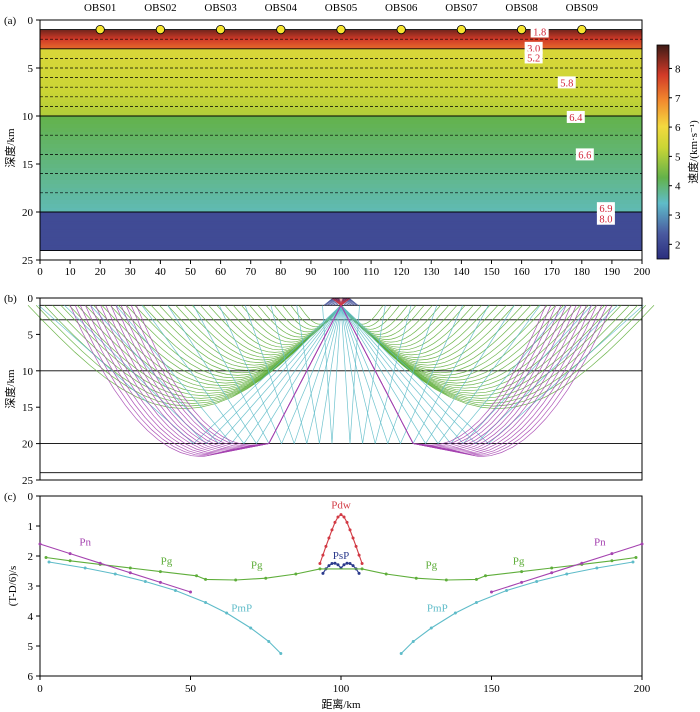 The width and height of the screenshot is (700, 712). I want to click on station-marker-obs02, so click(160, 30).